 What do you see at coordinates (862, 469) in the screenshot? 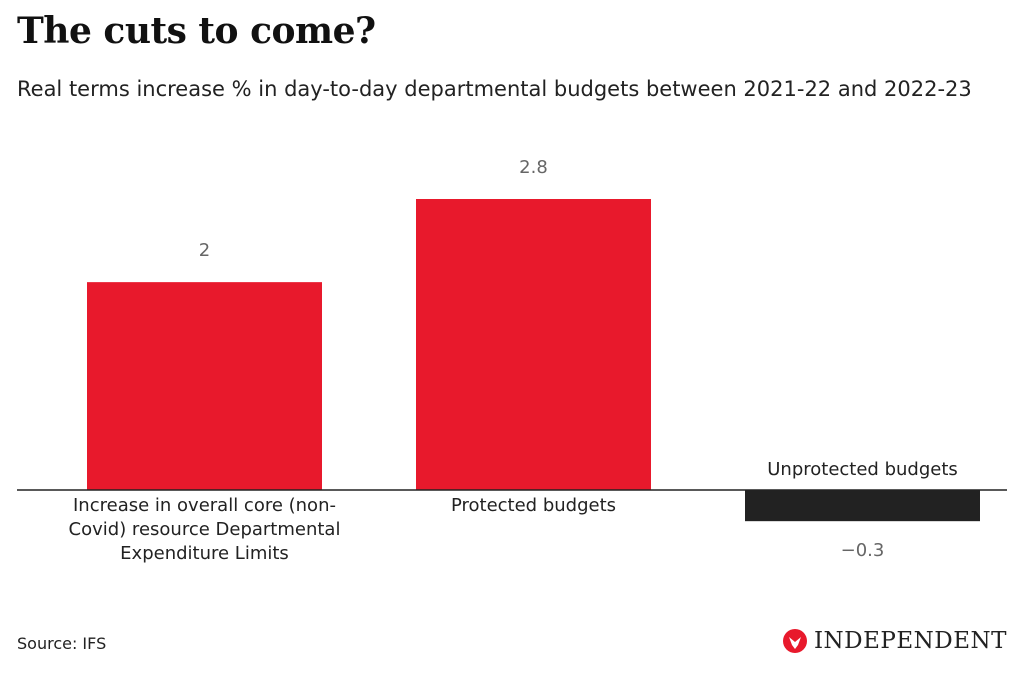
I see `category-label: Unprotected budgets` at bounding box center [862, 469].